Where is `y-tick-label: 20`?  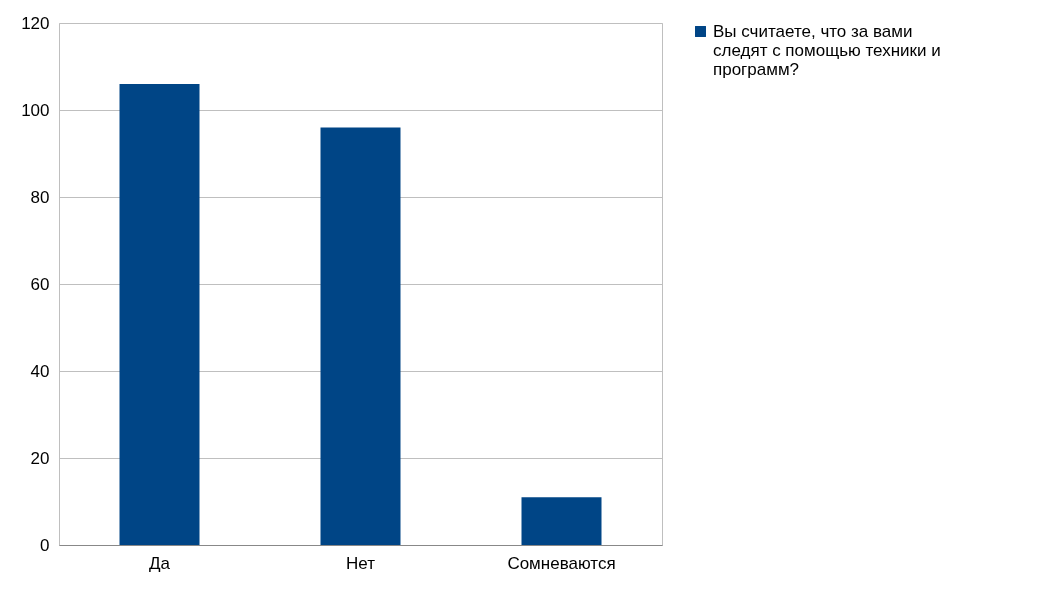 y-tick-label: 20 is located at coordinates (40, 458).